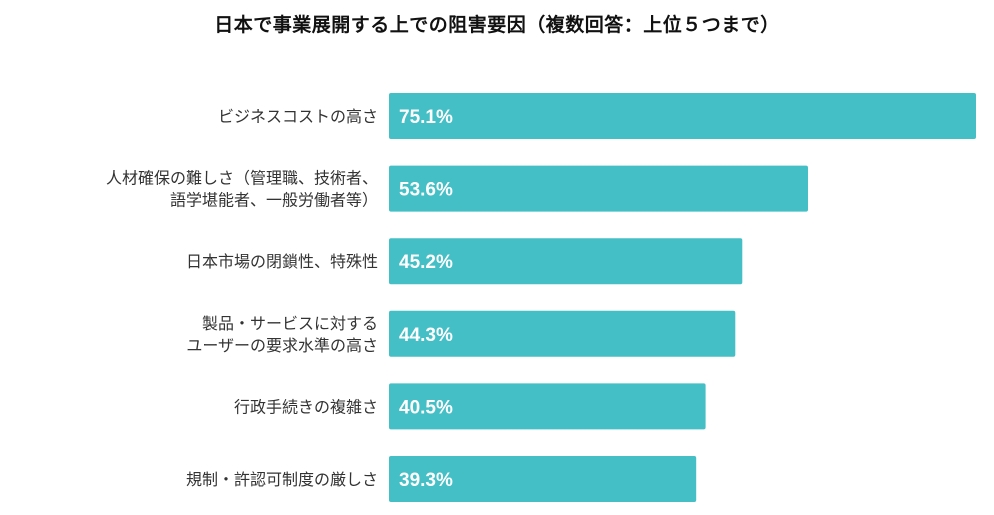 Image resolution: width=994 pixels, height=515 pixels. What do you see at coordinates (282, 345) in the screenshot?
I see `category-label-4-line-2: ユーザーの要求水準の高さ` at bounding box center [282, 345].